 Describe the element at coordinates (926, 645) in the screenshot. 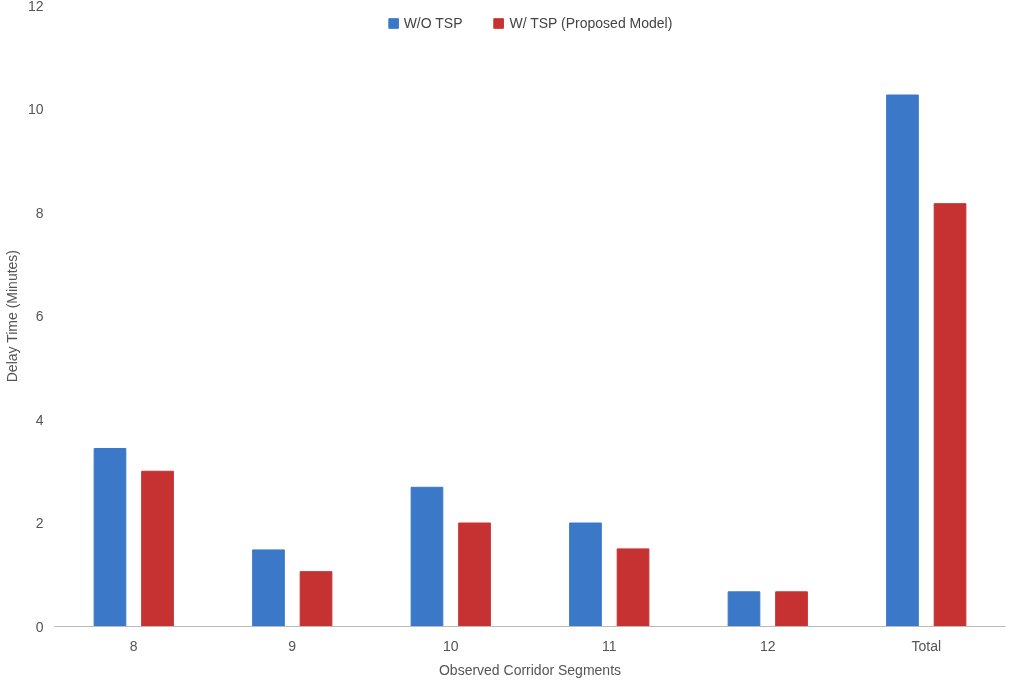

I see `x-tick-label: Total` at that location.